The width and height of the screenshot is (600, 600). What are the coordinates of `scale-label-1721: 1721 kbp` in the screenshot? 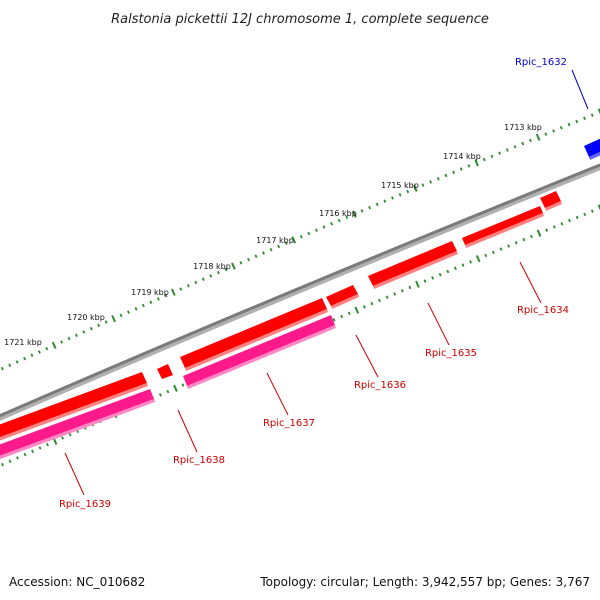 It's located at (23, 342).